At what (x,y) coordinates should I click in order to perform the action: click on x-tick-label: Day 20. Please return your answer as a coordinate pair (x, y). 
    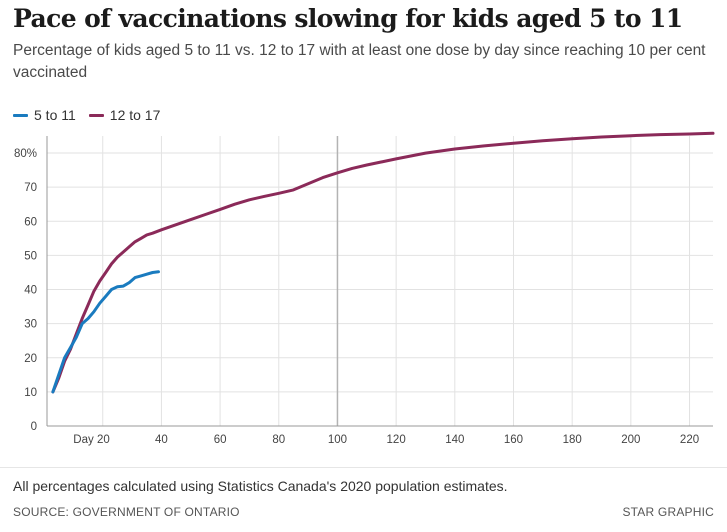
    Looking at the image, I should click on (91, 440).